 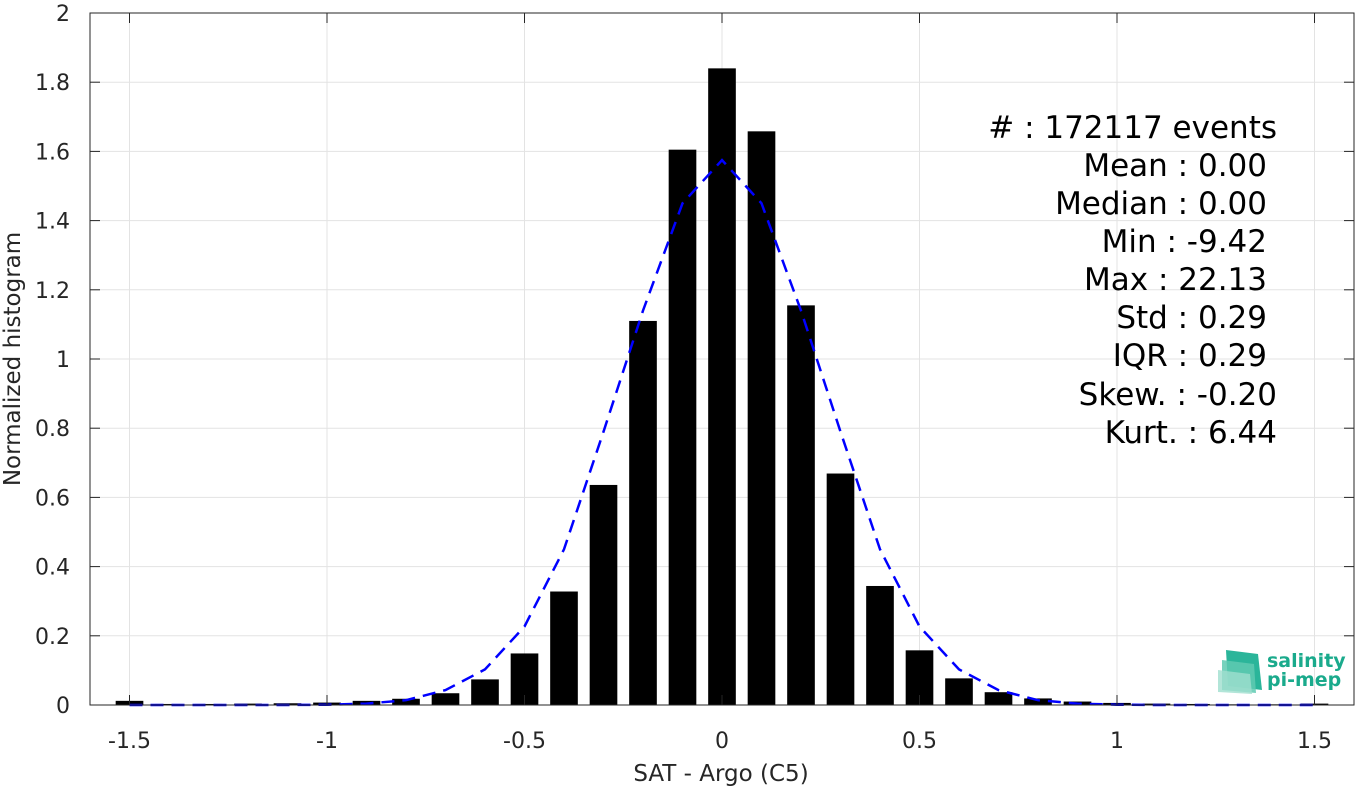 What do you see at coordinates (52, 222) in the screenshot?
I see `y-tick-label: 1.4` at bounding box center [52, 222].